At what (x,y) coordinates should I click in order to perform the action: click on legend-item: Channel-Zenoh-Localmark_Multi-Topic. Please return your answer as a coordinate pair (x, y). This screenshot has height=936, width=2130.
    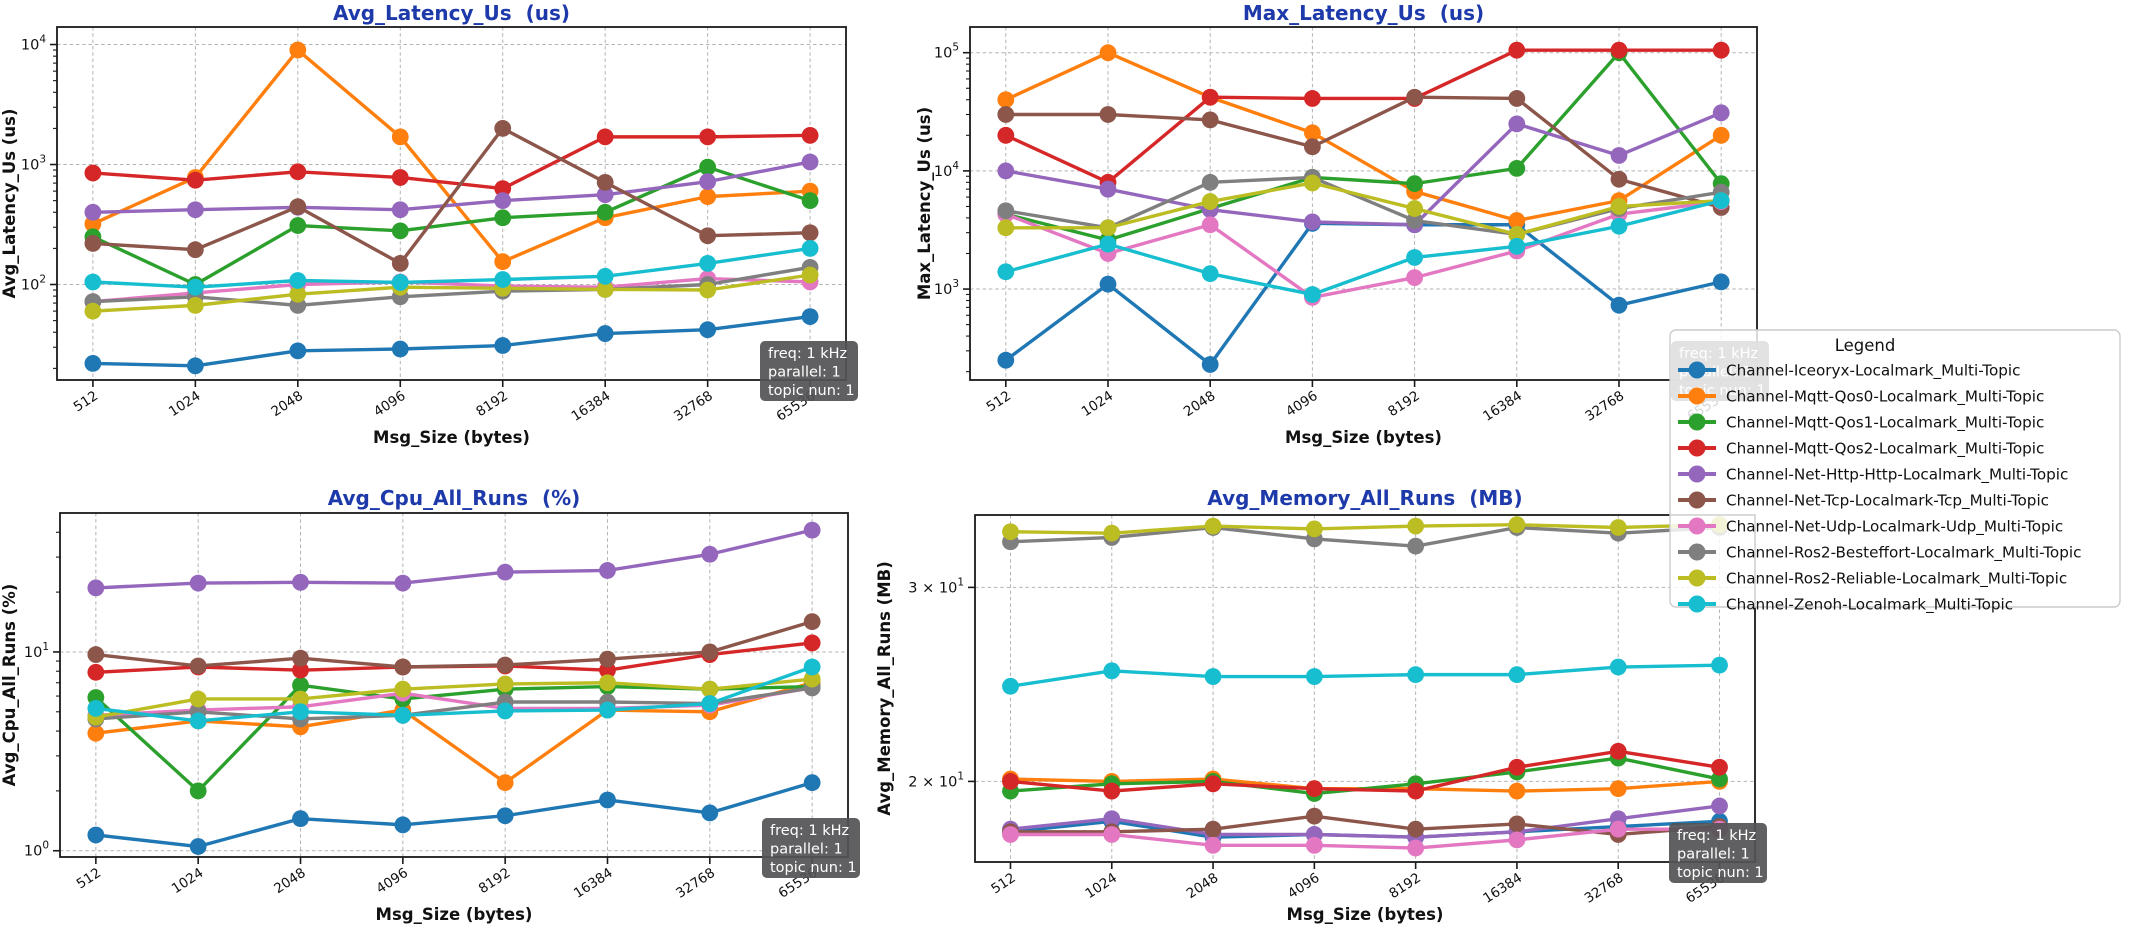
    Looking at the image, I should click on (1845, 605).